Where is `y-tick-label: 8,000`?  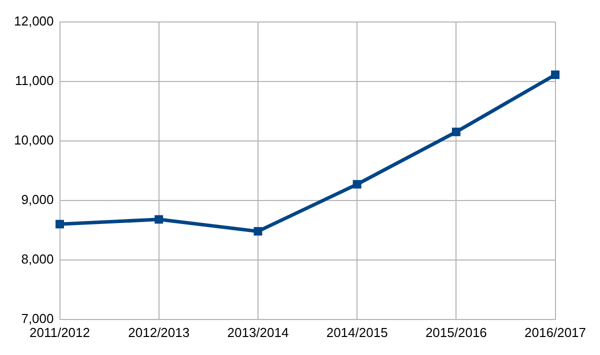 y-tick-label: 8,000 is located at coordinates (37, 258).